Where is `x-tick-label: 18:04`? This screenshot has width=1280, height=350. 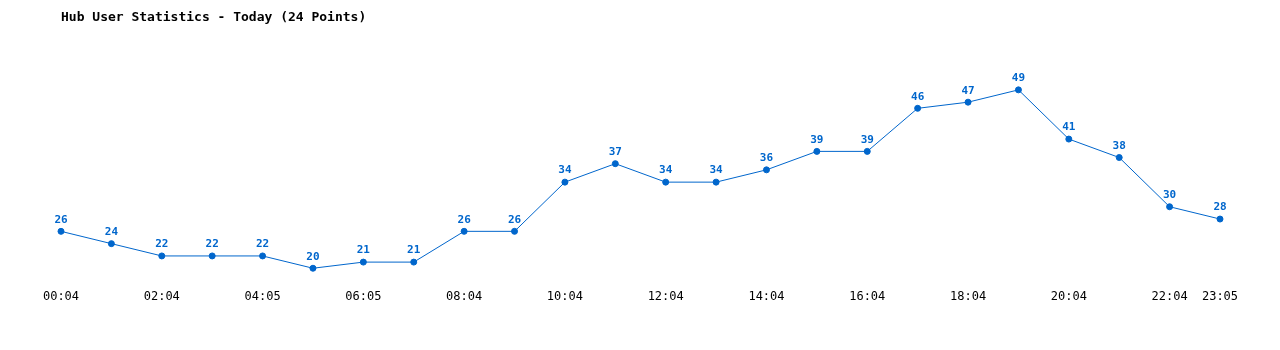
x-tick-label: 18:04 is located at coordinates (968, 295).